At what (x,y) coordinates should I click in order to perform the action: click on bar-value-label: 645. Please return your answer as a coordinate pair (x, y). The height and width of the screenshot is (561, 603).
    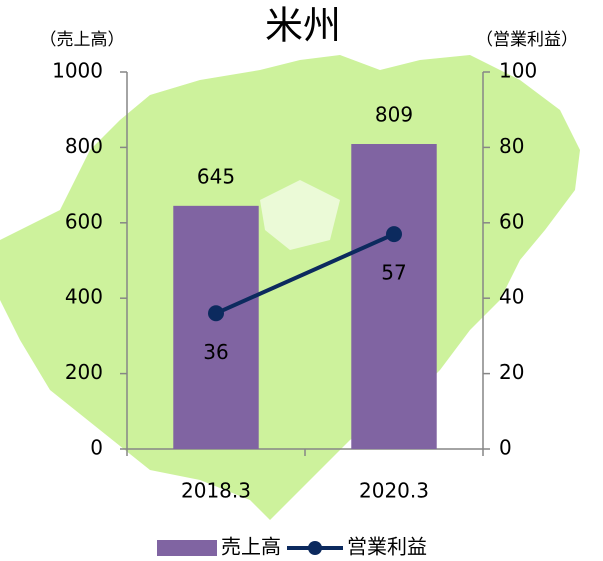
    Looking at the image, I should click on (216, 176).